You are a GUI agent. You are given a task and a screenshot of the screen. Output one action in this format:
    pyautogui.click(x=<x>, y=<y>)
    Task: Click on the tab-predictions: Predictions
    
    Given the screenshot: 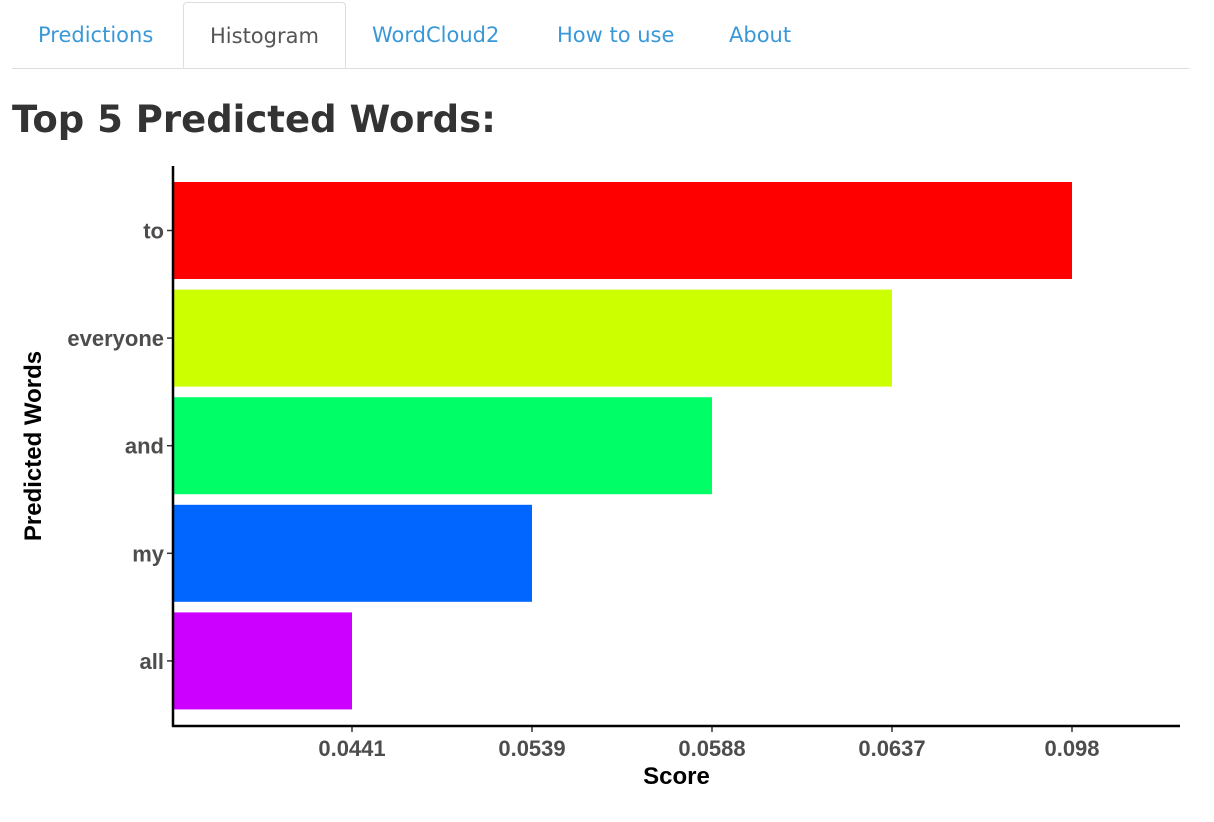 What is the action you would take?
    pyautogui.click(x=96, y=35)
    